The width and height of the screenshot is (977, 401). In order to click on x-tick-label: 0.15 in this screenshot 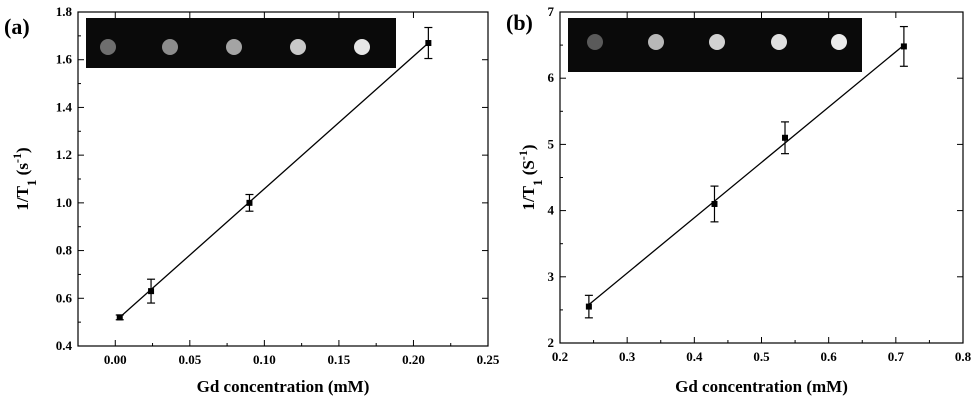, I will do `click(339, 359)`.